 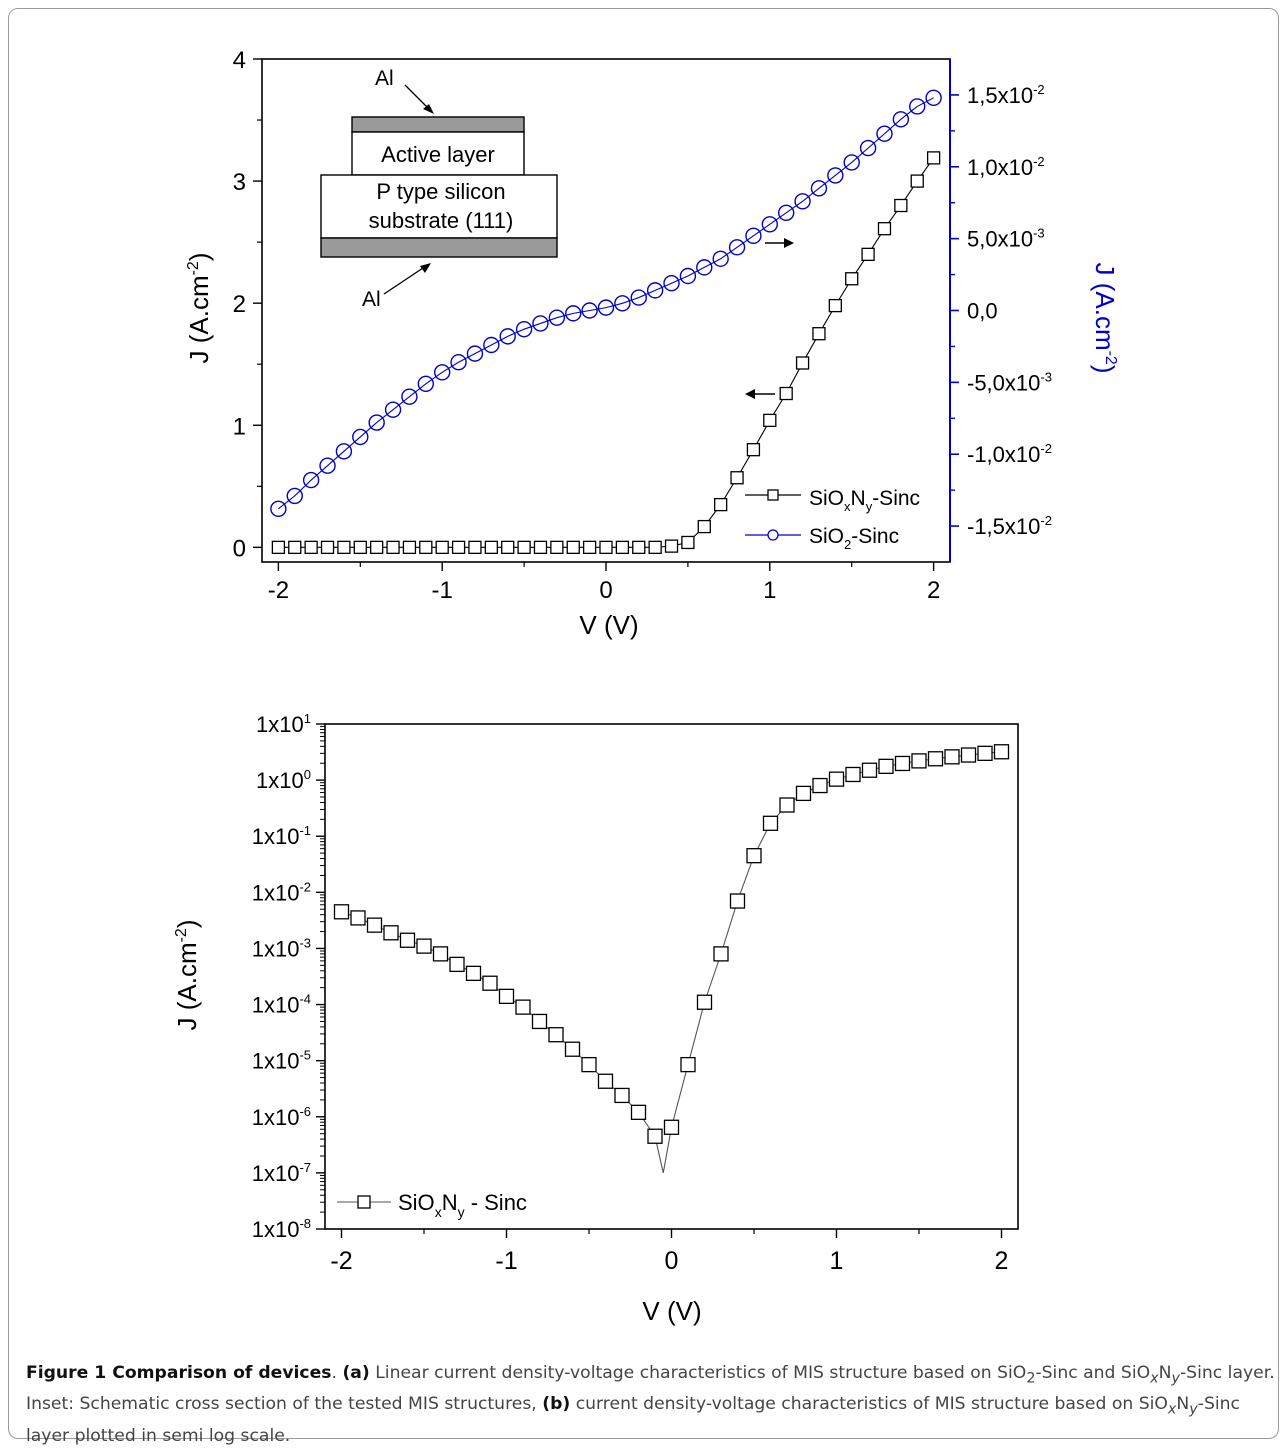 What do you see at coordinates (428, 109) in the screenshot?
I see `inset-top-arrow-head` at bounding box center [428, 109].